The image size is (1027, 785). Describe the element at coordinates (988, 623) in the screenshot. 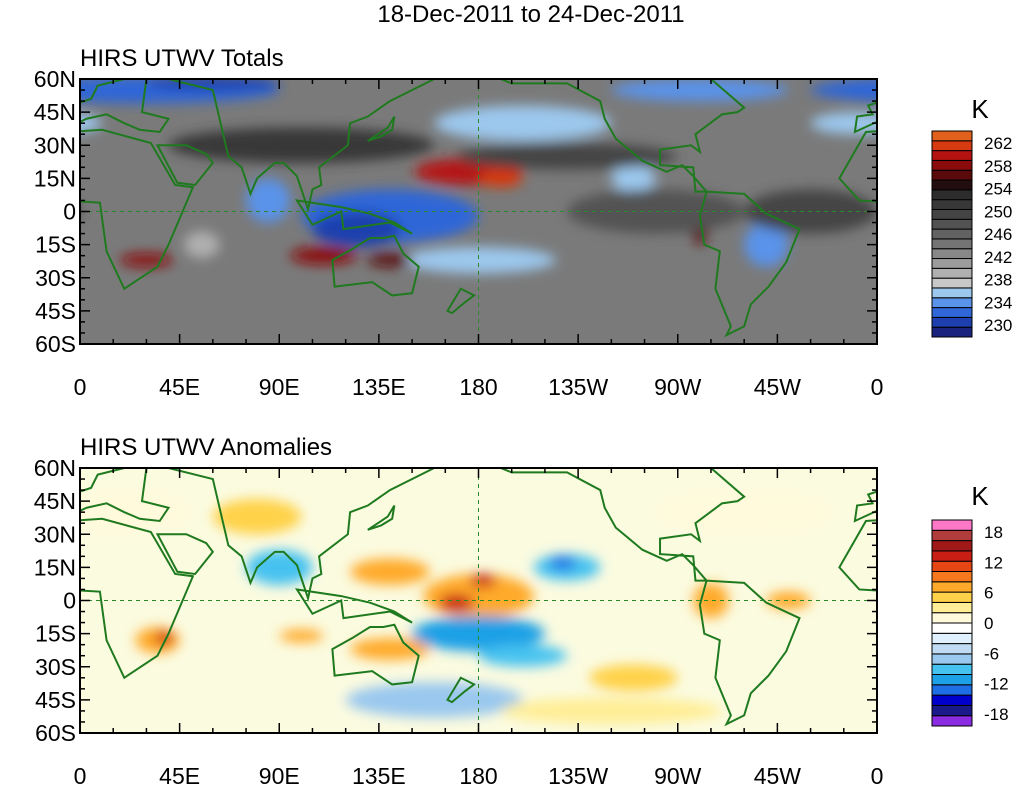

I see `colorbar-label: 0` at that location.